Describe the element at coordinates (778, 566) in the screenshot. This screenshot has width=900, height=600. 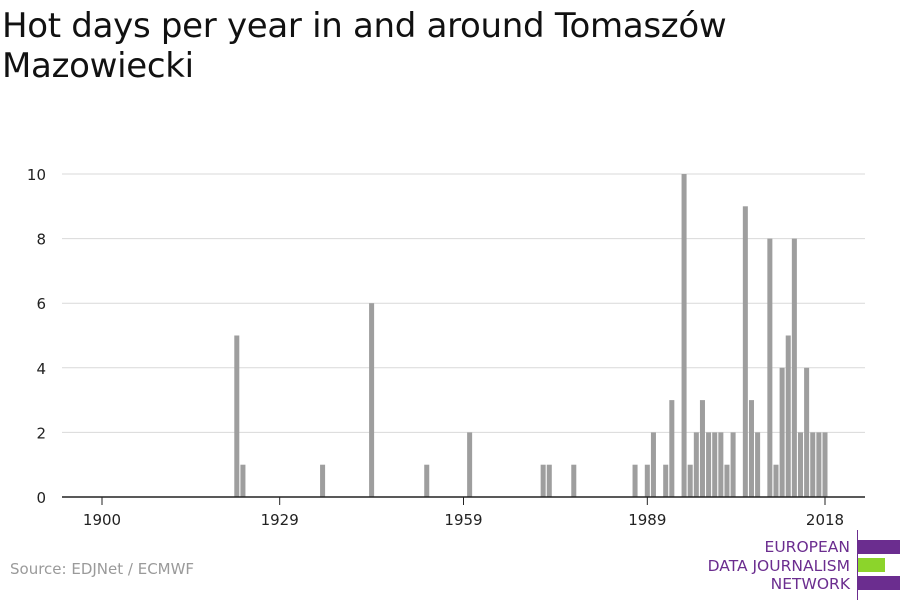
I see `logo-text-data-journalism: DATA JOURNALISM` at that location.